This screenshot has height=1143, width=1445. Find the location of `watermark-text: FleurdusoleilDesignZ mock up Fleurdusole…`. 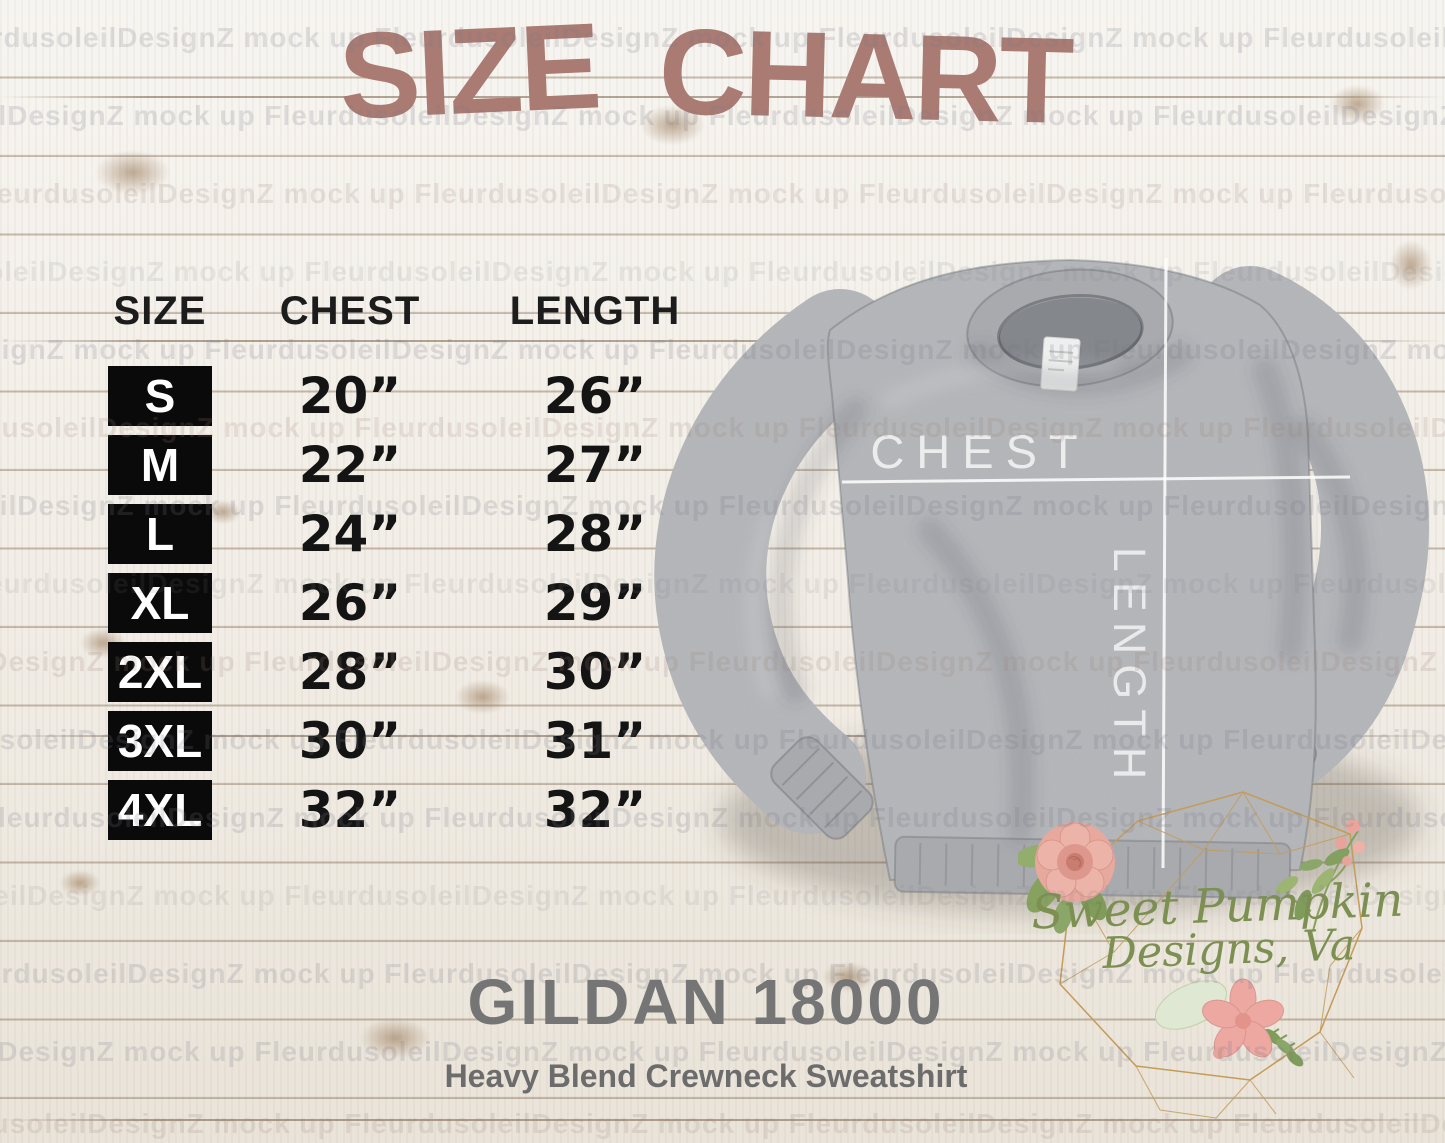

watermark-text: FleurdusoleilDesignZ mock up Fleurdusole… is located at coordinates (722, 193).